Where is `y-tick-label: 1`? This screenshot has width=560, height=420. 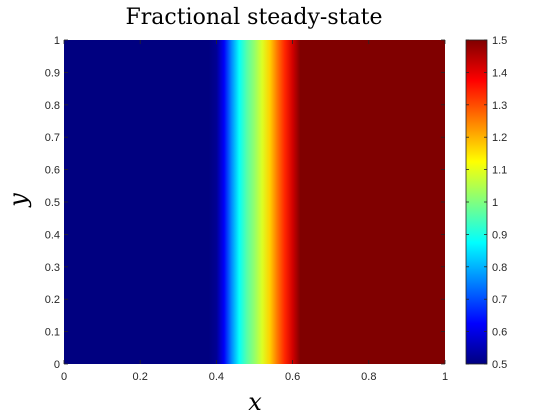 y-tick-label: 1 is located at coordinates (57, 41).